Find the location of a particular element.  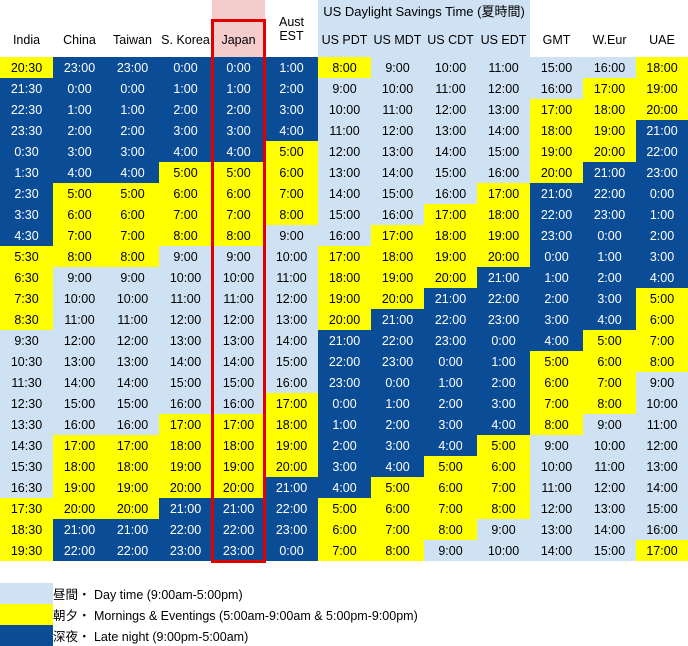

legend-swatch-day is located at coordinates (26, 593).